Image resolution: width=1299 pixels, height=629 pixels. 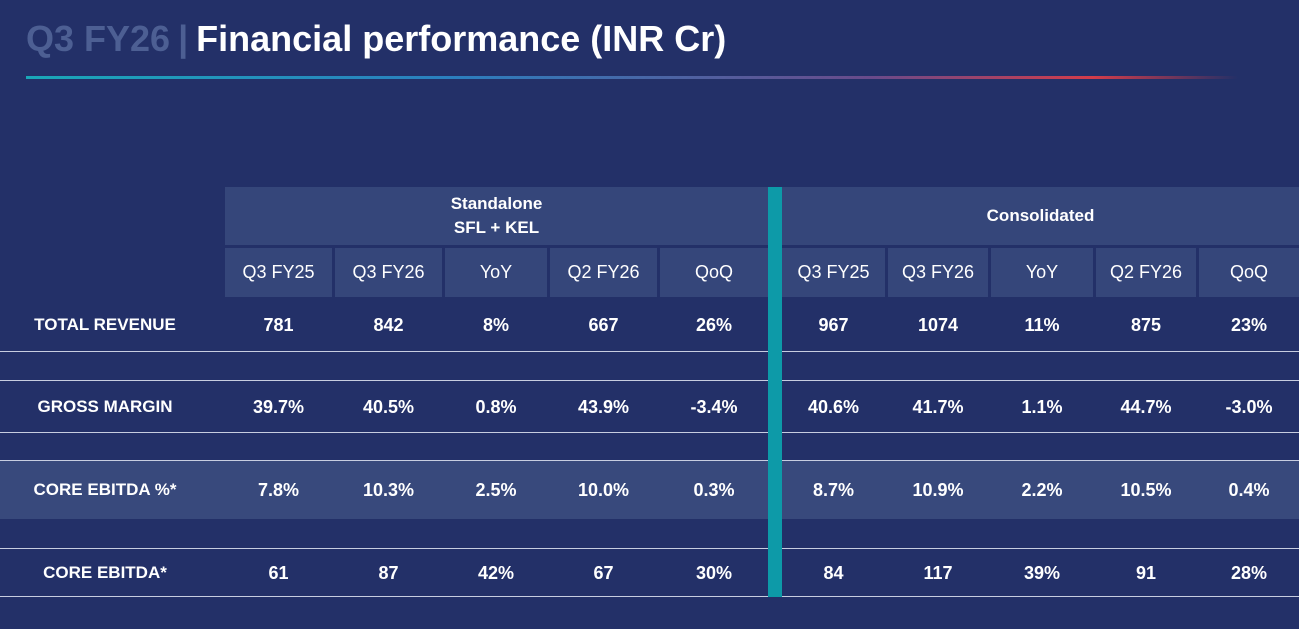 I want to click on table-cell: 842, so click(x=388, y=324).